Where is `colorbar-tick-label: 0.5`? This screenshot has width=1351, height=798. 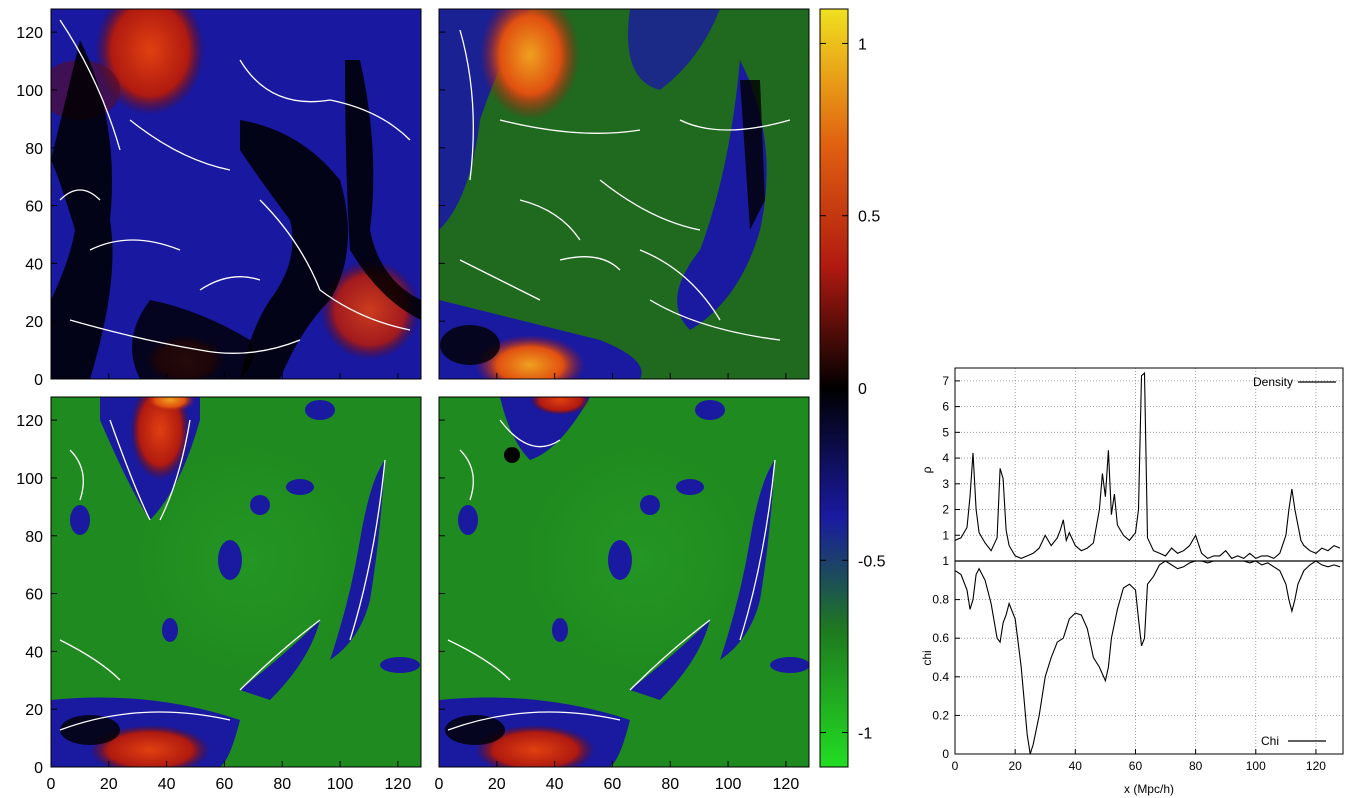
colorbar-tick-label: 0.5 is located at coordinates (869, 217).